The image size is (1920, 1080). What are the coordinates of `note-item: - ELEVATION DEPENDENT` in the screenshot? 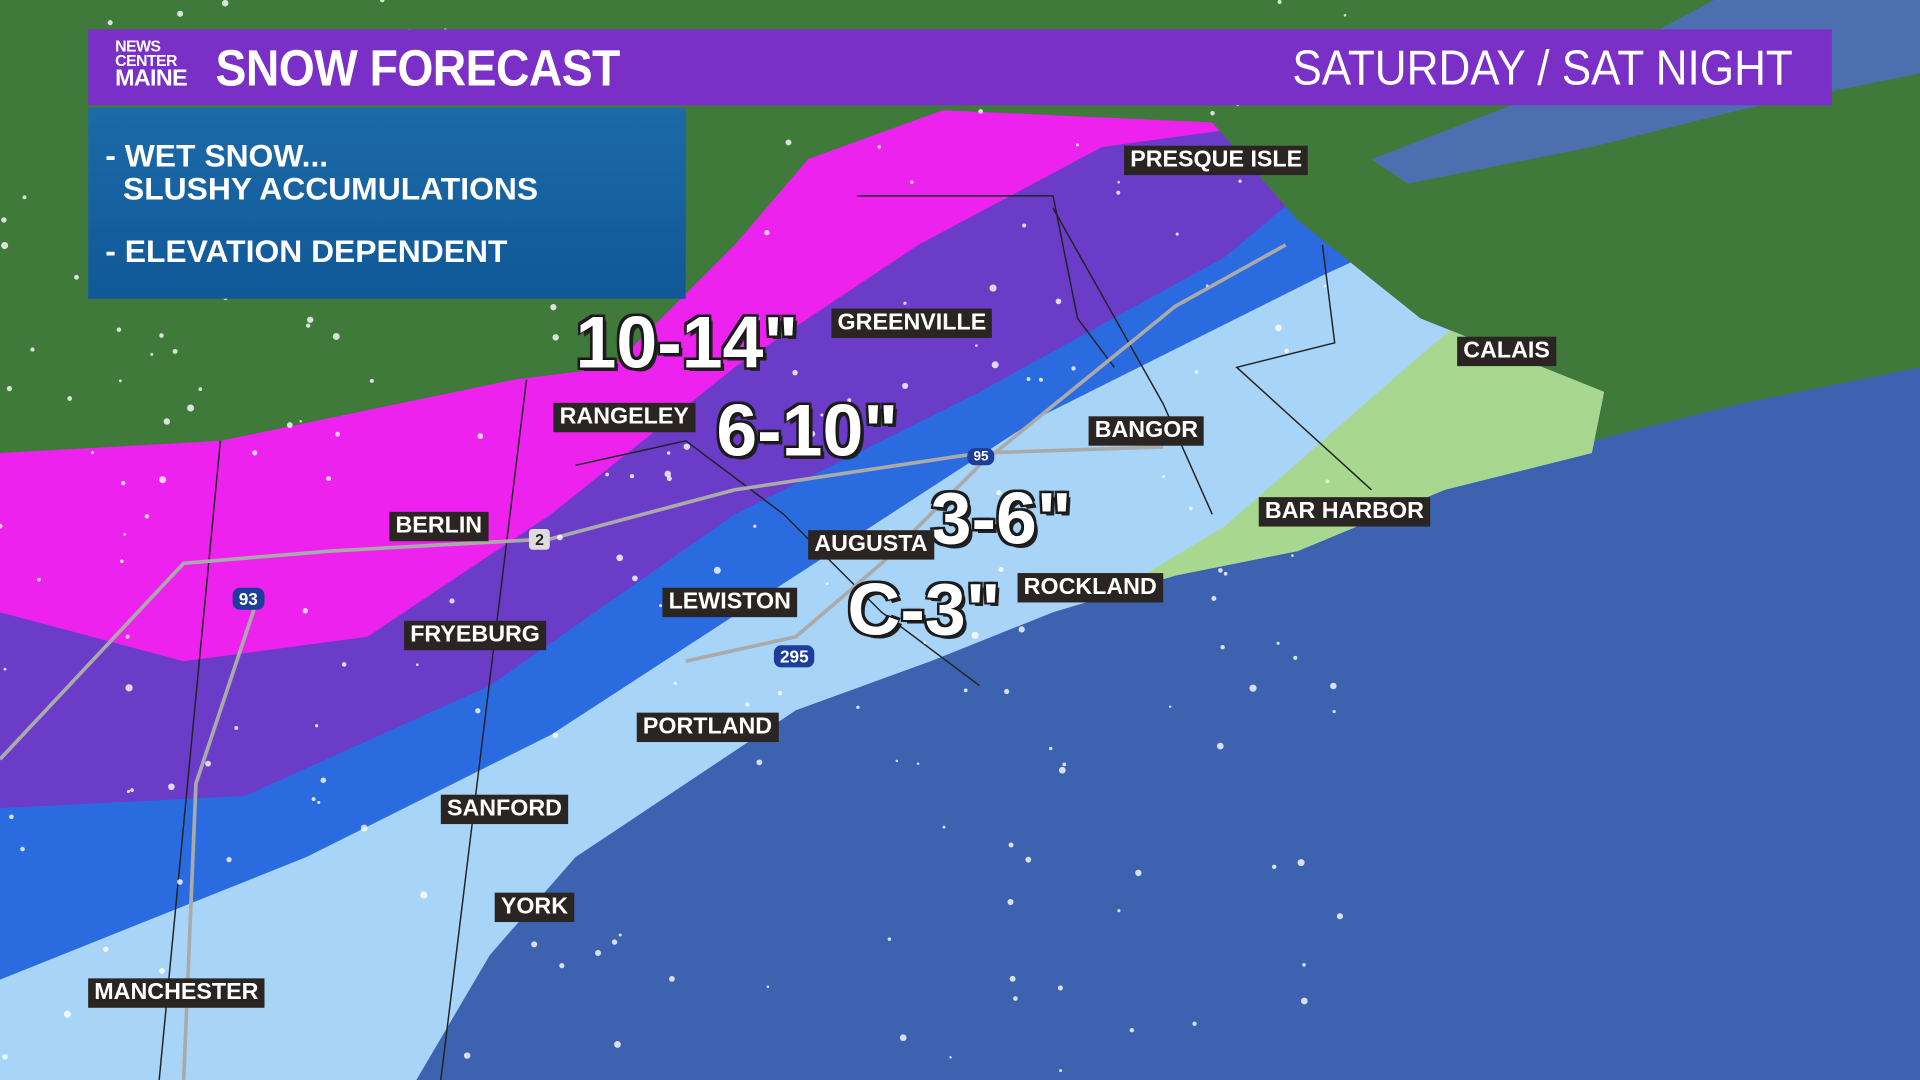 It's located at (306, 251).